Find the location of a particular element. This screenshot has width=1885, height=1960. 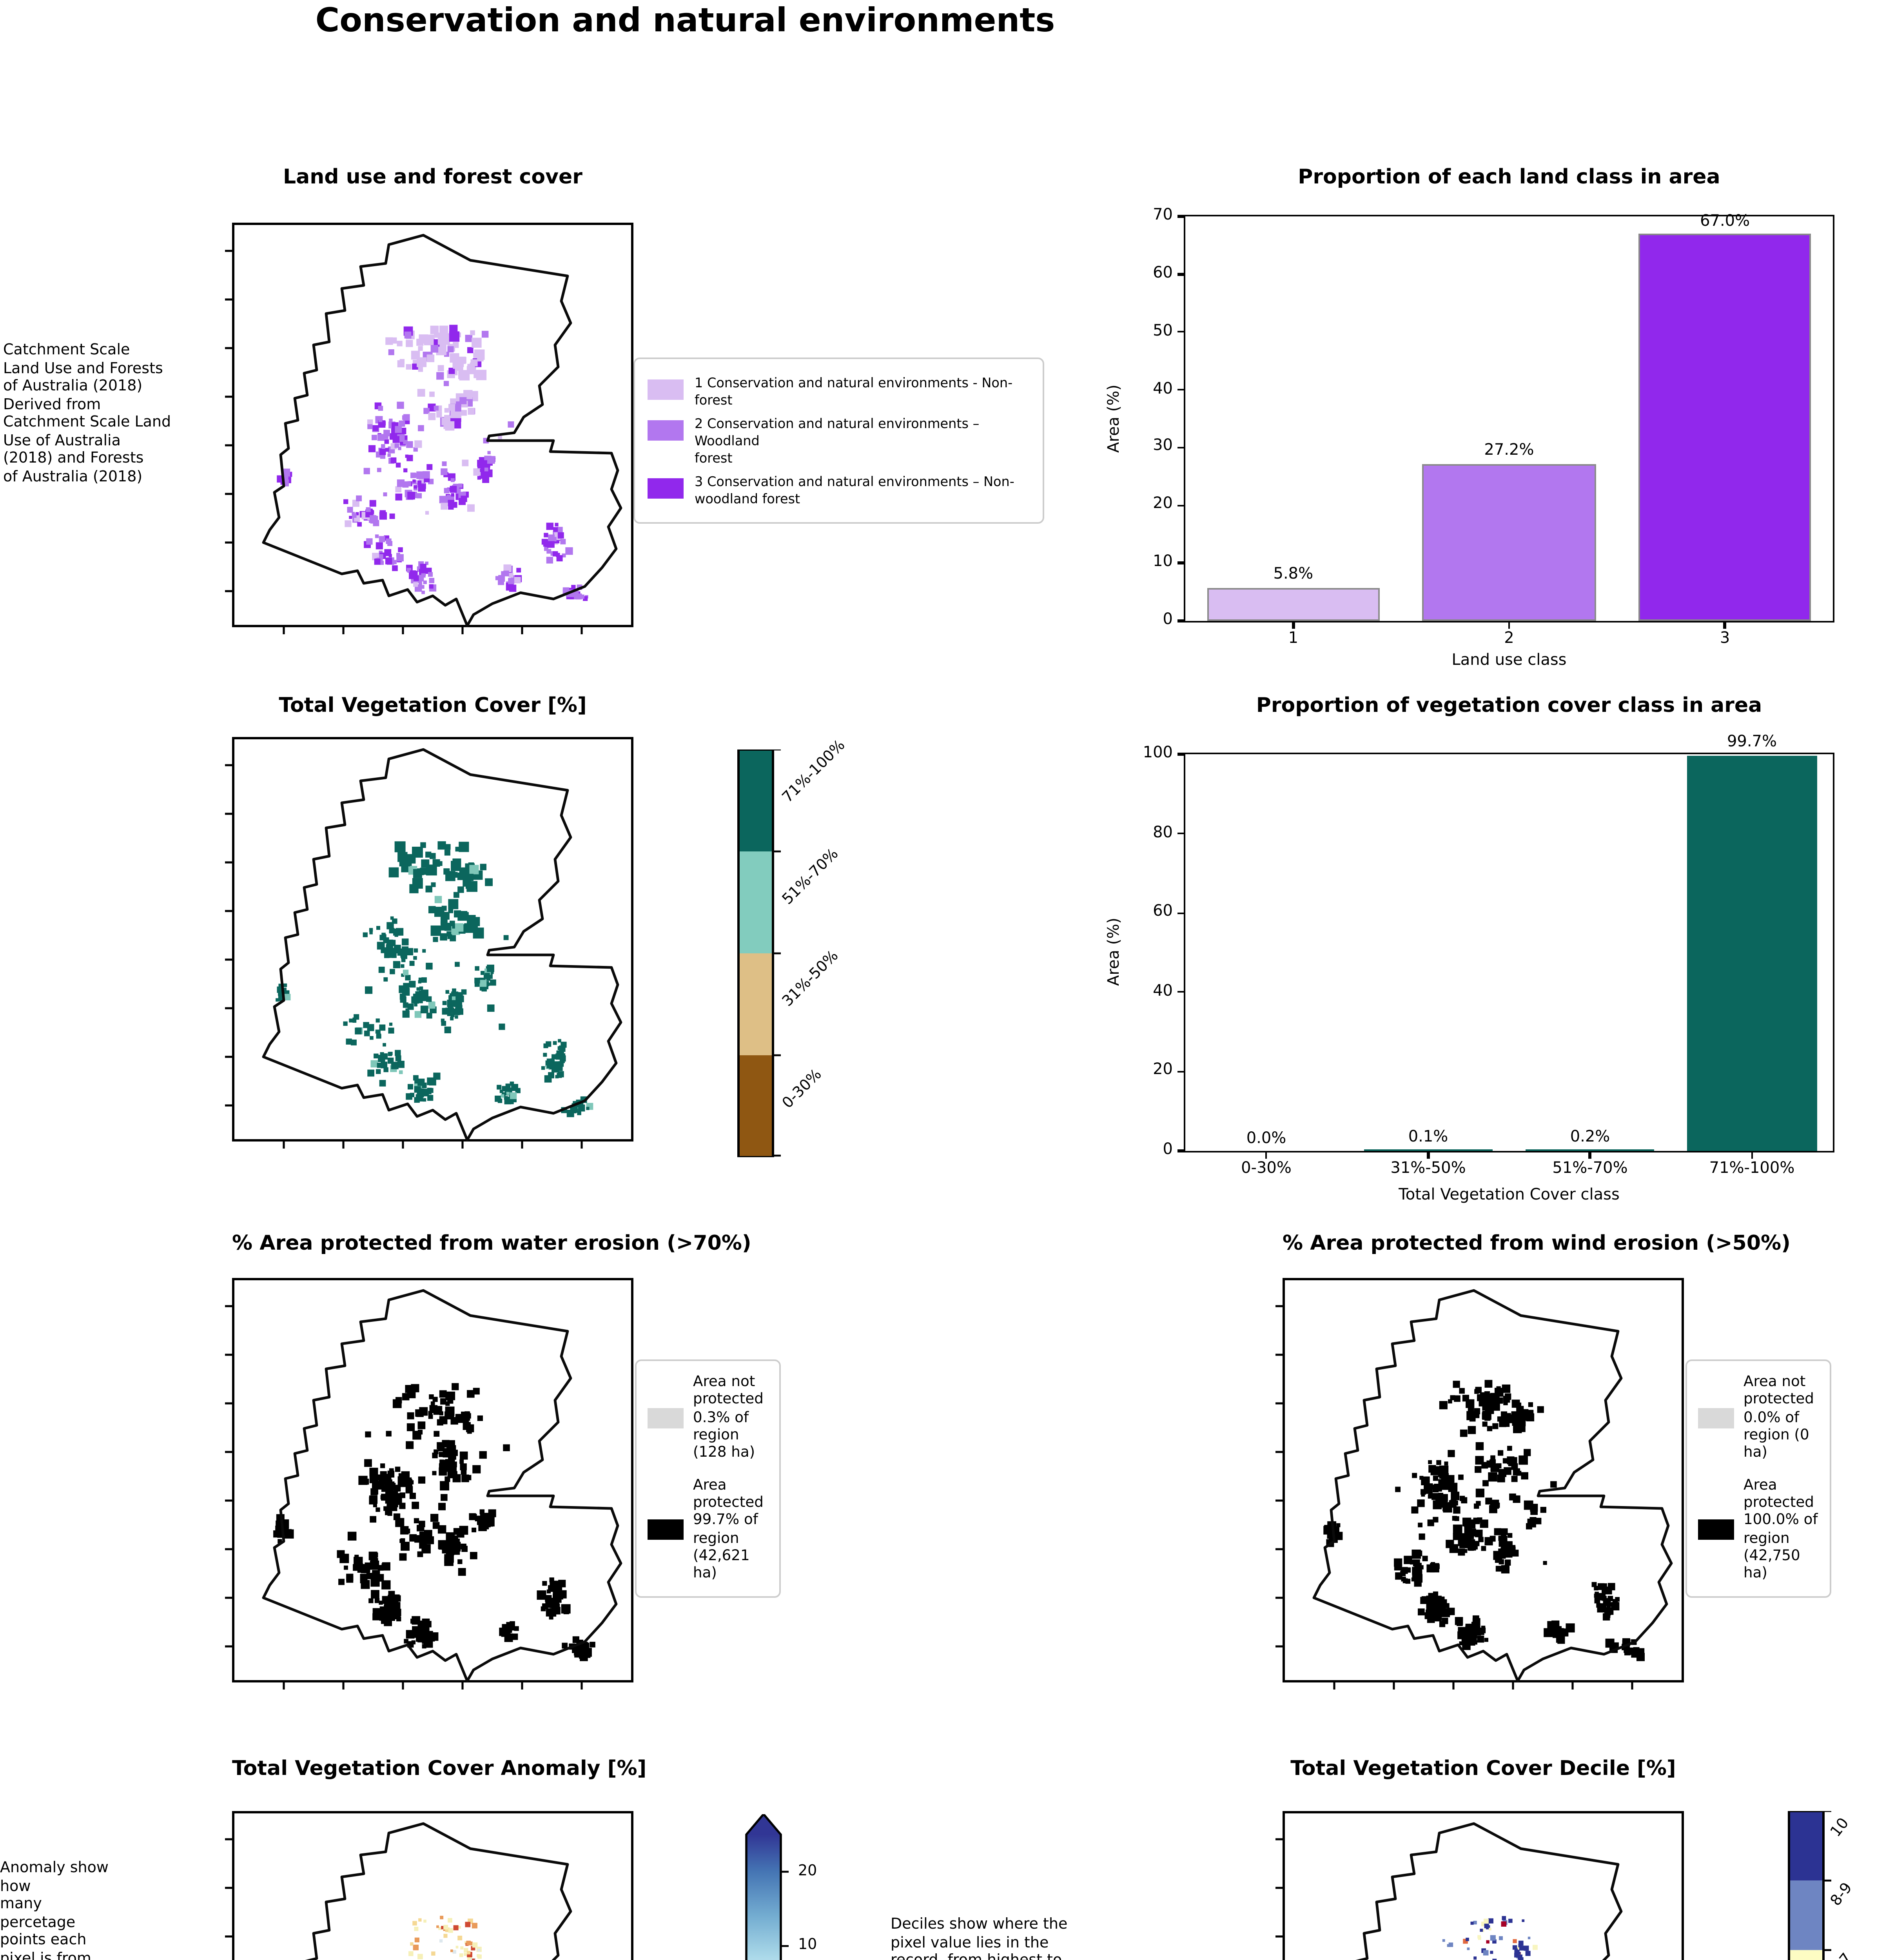

bar-label: 0.2% is located at coordinates (1590, 1137).